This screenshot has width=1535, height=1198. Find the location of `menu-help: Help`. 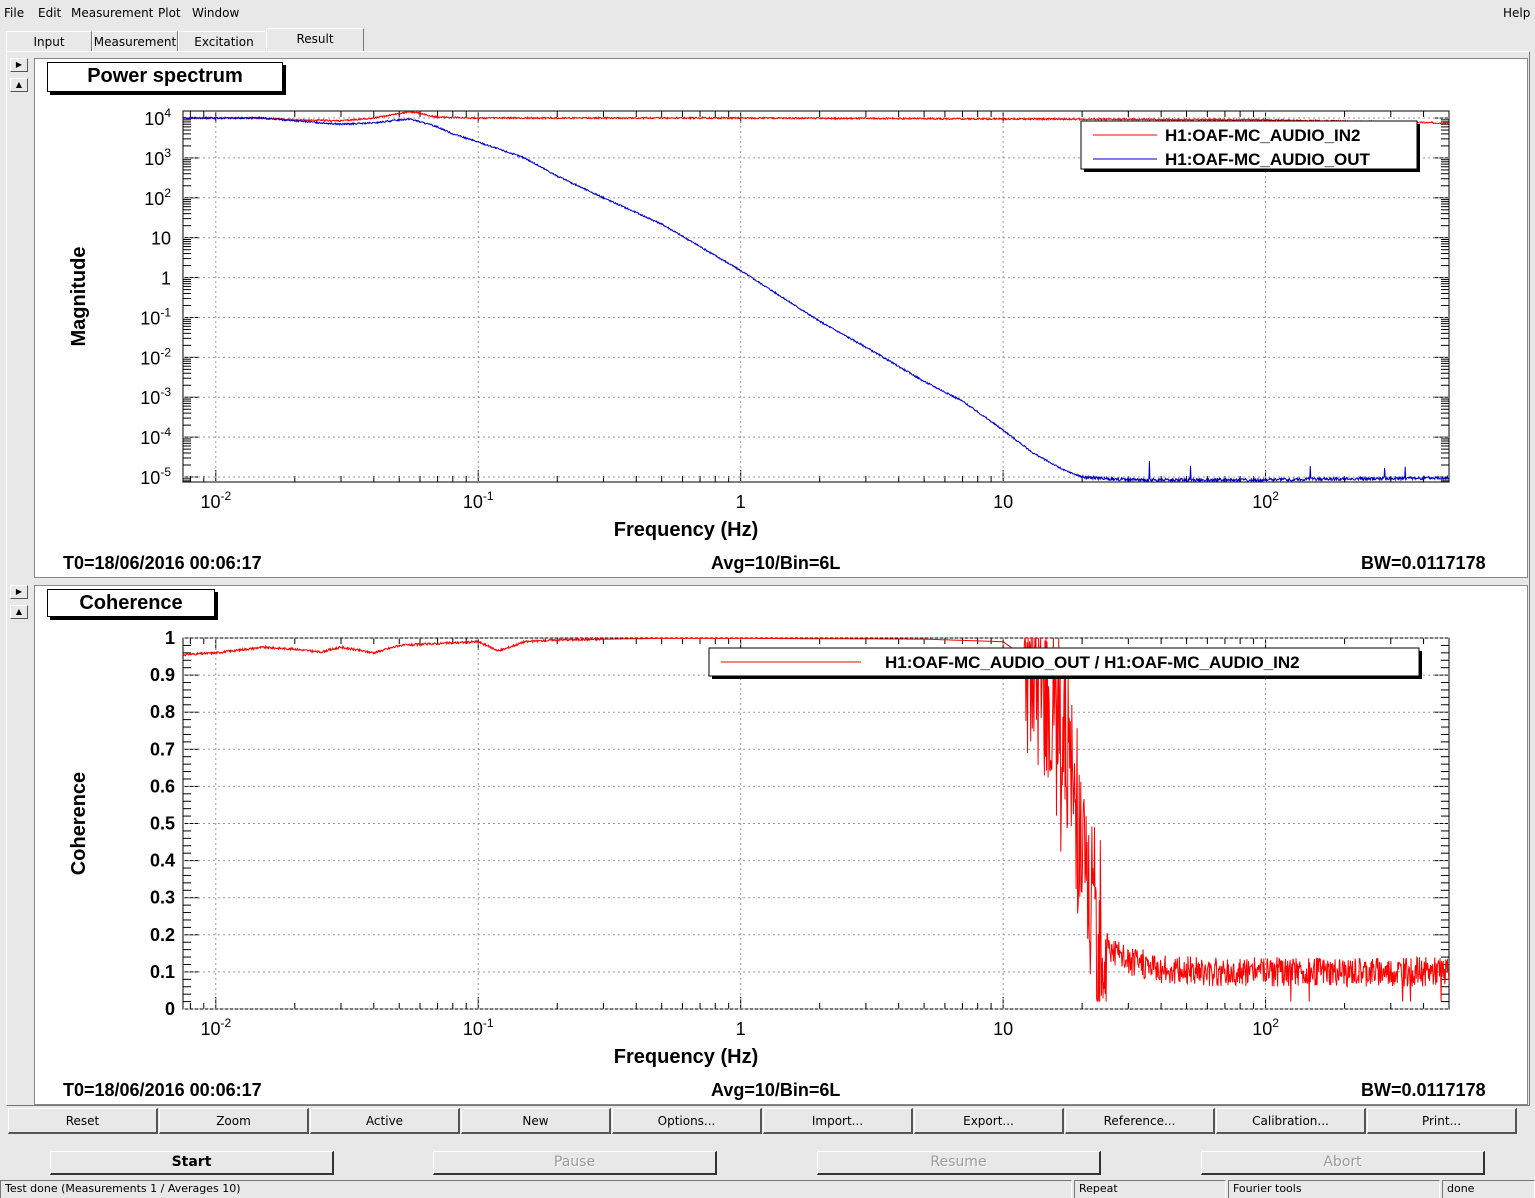

menu-help: Help is located at coordinates (1517, 13).